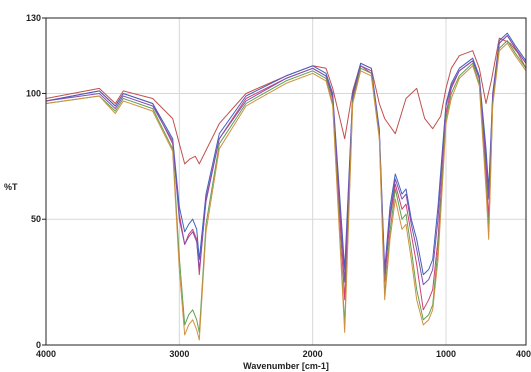 The image size is (531, 372). Describe the element at coordinates (36, 219) in the screenshot. I see `y-tick-label: 50` at that location.